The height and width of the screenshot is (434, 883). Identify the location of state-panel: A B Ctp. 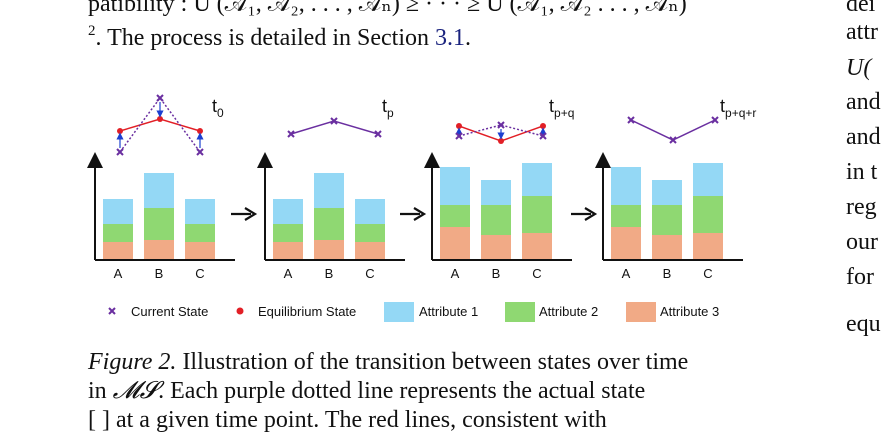
(331, 188).